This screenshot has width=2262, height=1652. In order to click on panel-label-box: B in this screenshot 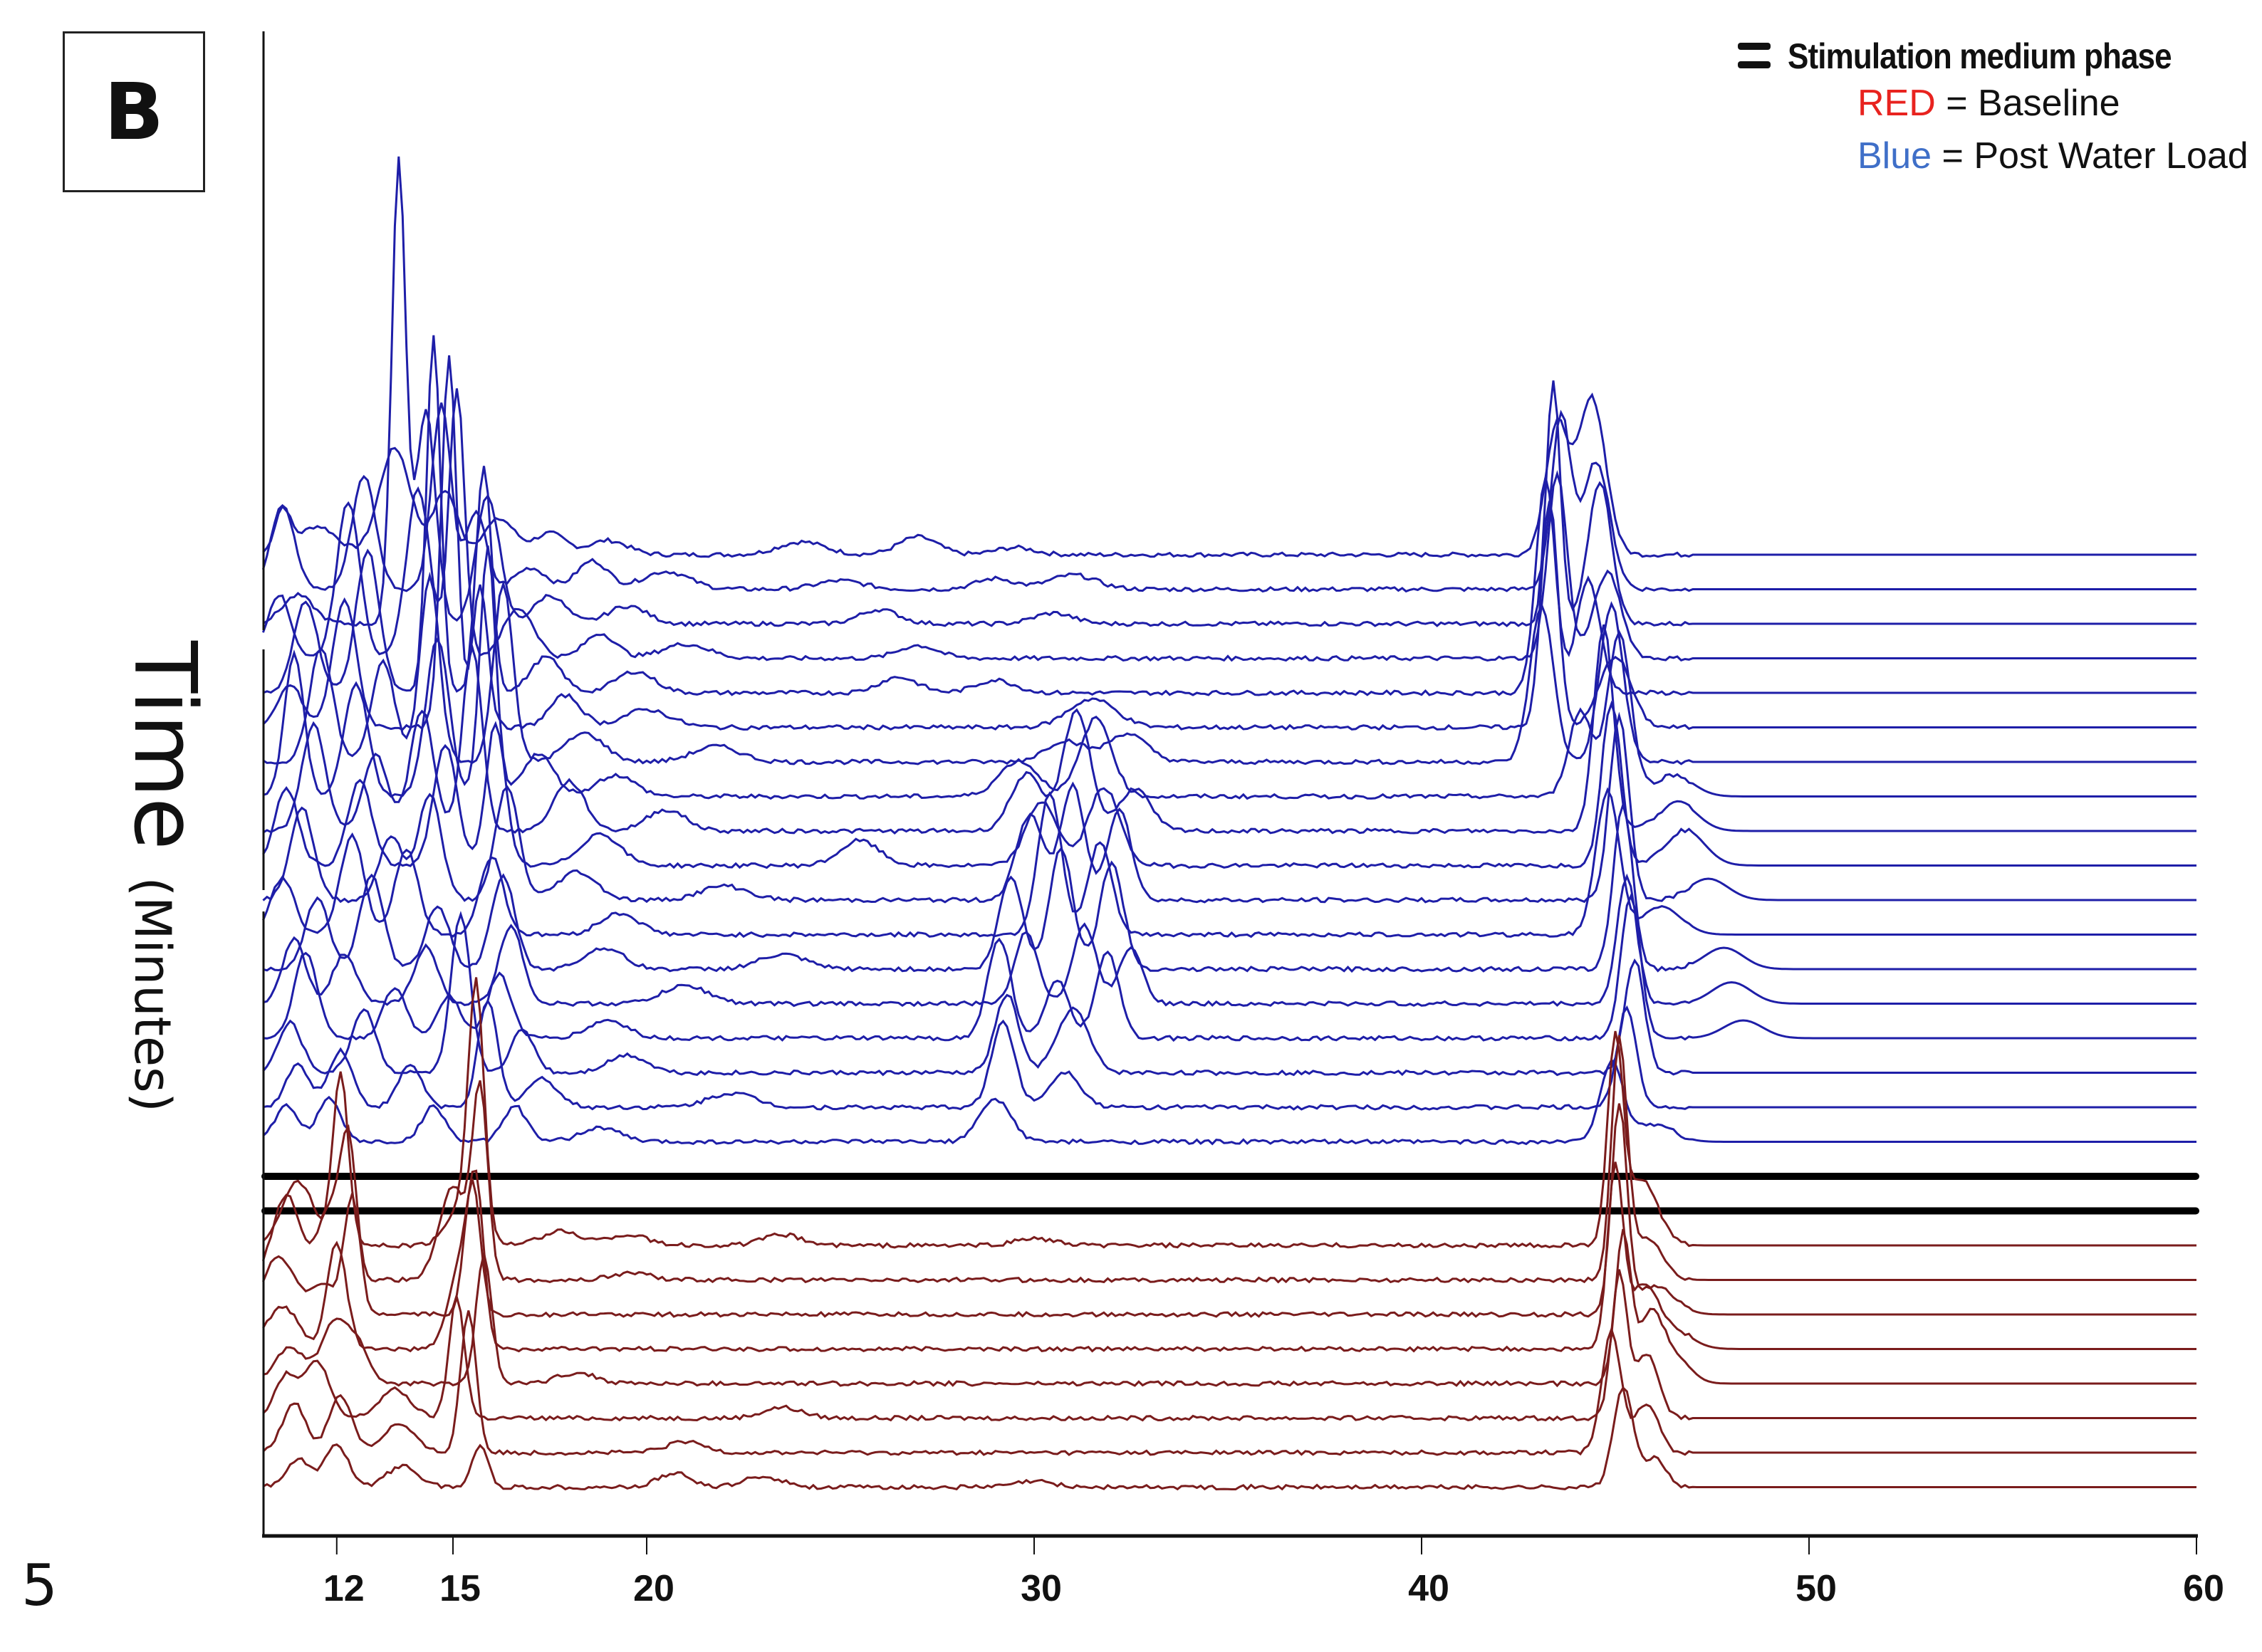, I will do `click(134, 111)`.